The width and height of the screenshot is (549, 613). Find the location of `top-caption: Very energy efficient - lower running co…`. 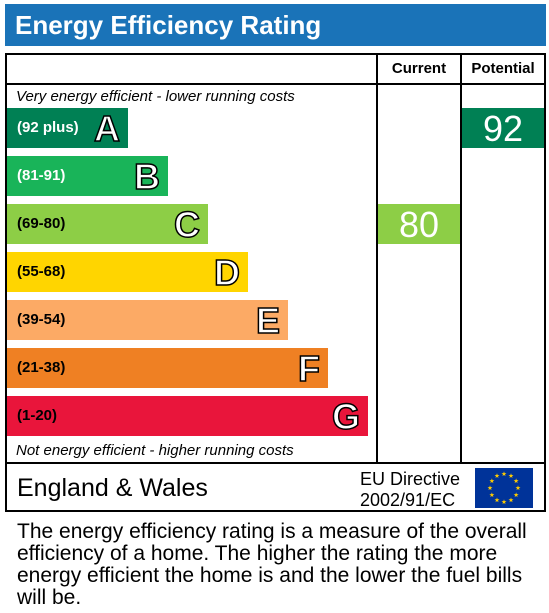

top-caption: Very energy efficient - lower running co… is located at coordinates (155, 96).